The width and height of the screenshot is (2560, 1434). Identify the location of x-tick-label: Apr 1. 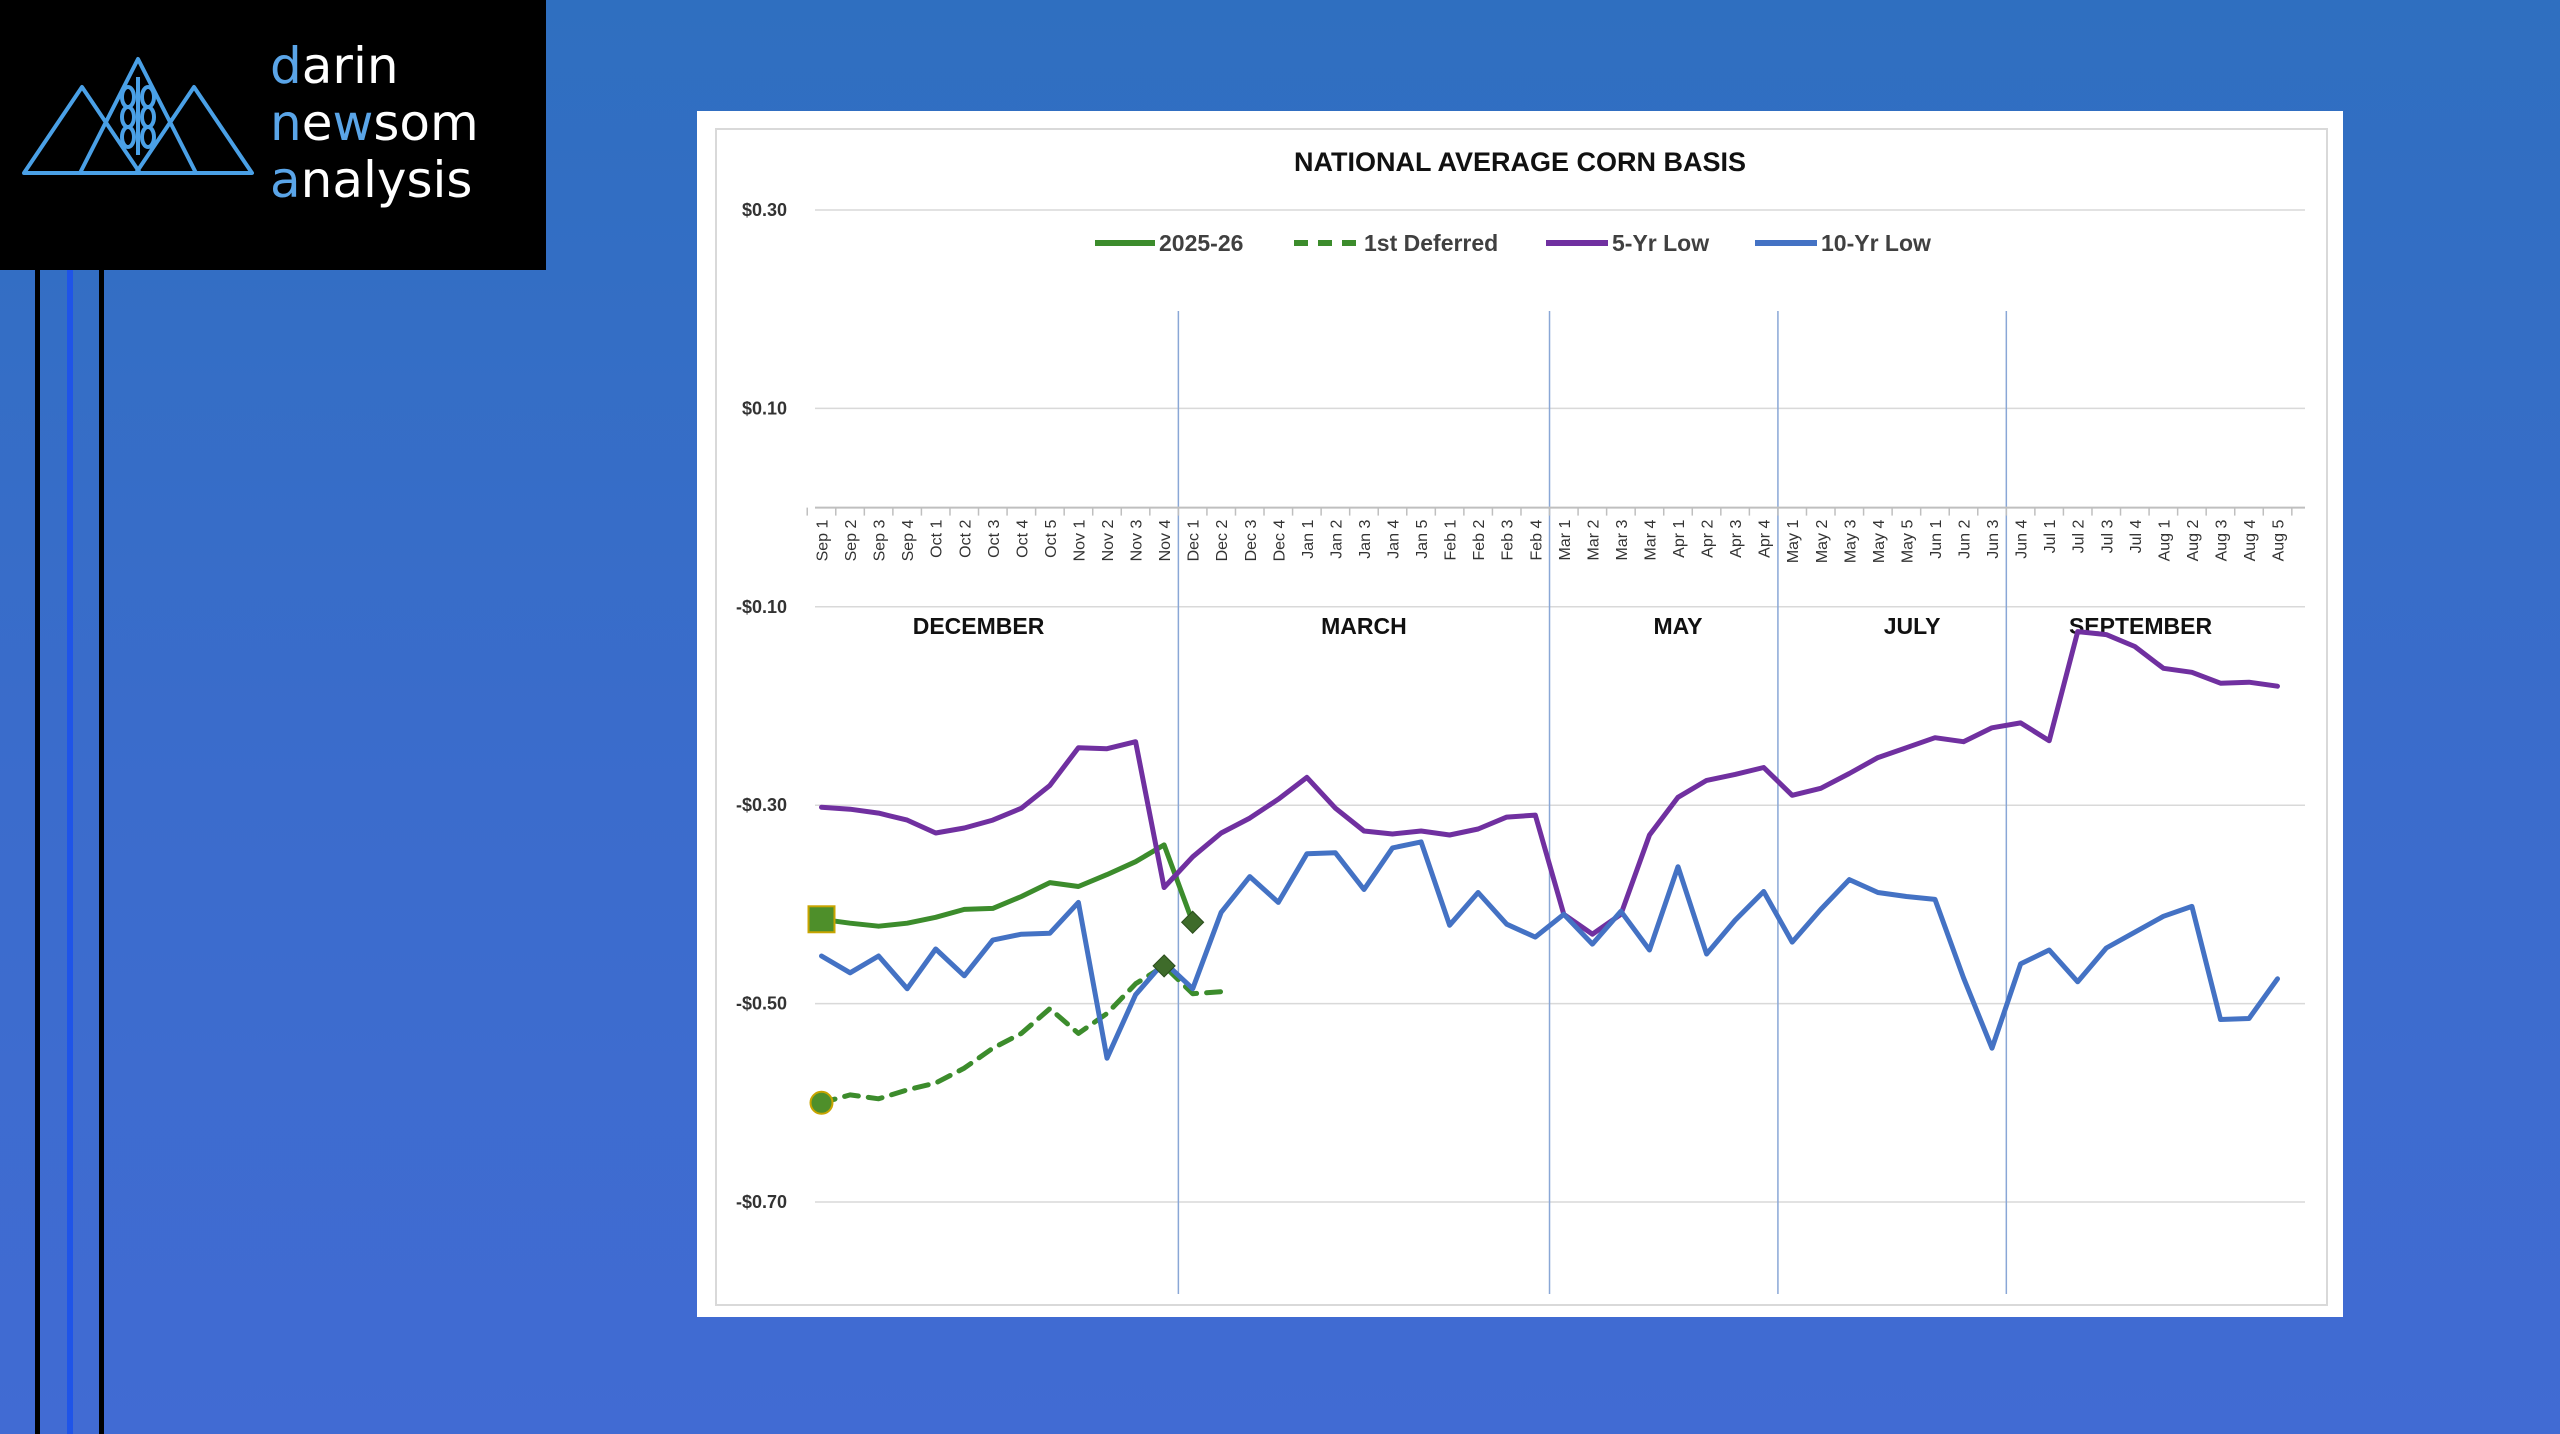
(1679, 539).